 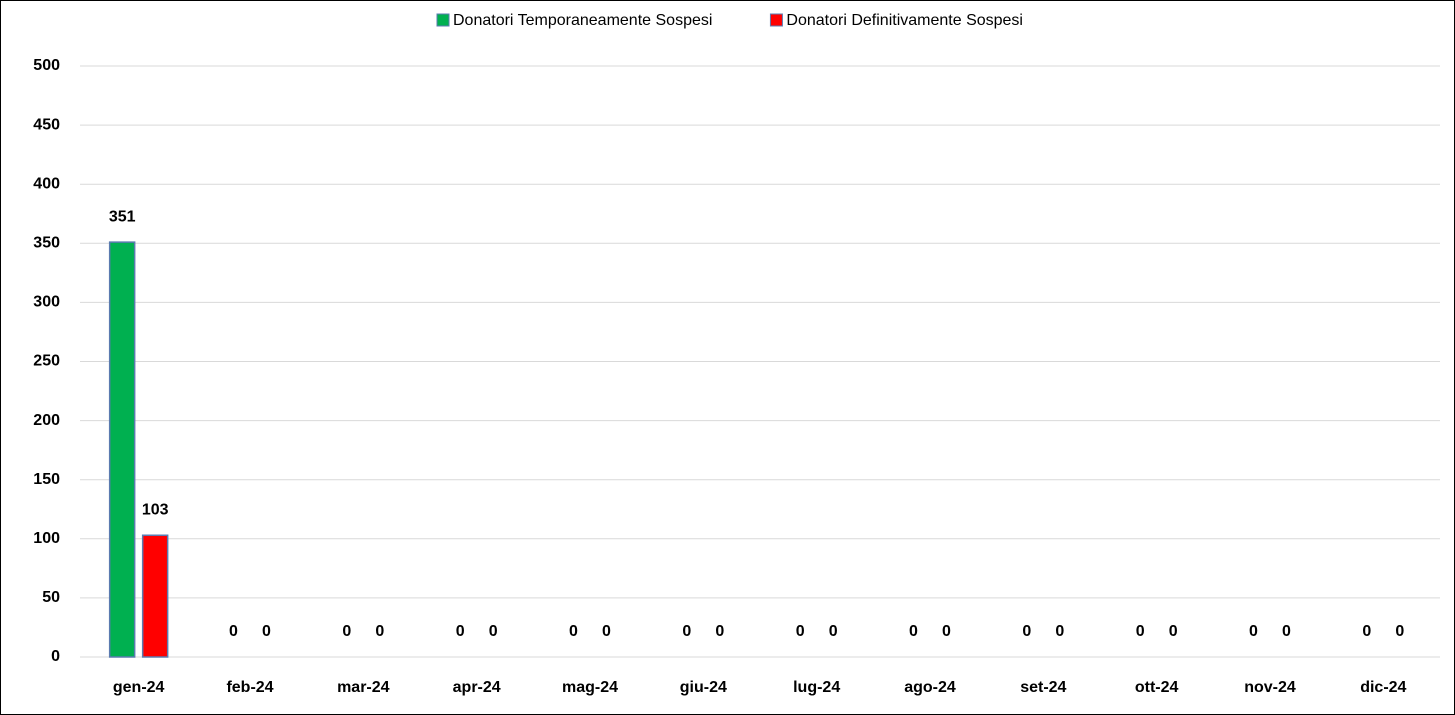 I want to click on y-tick-label: 500, so click(x=46, y=65).